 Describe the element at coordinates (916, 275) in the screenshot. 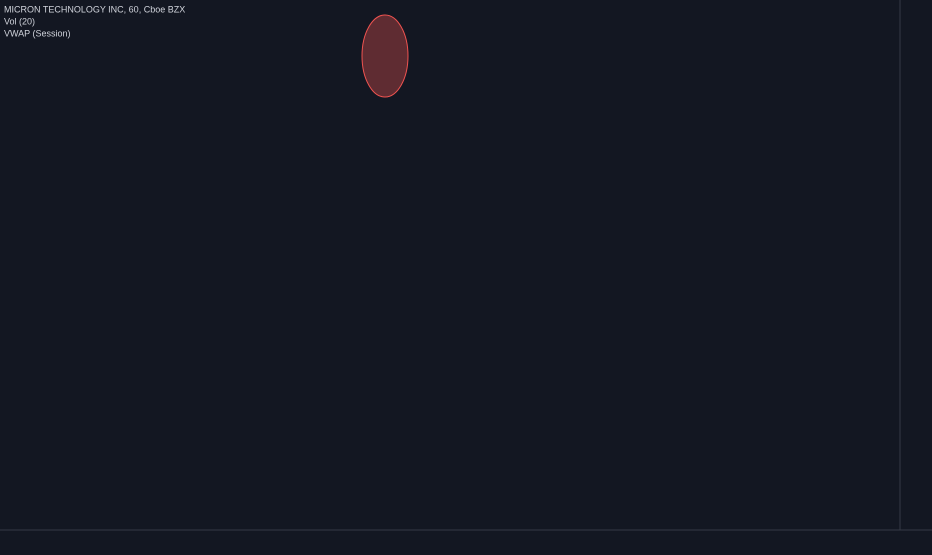

I see `price-axis` at that location.